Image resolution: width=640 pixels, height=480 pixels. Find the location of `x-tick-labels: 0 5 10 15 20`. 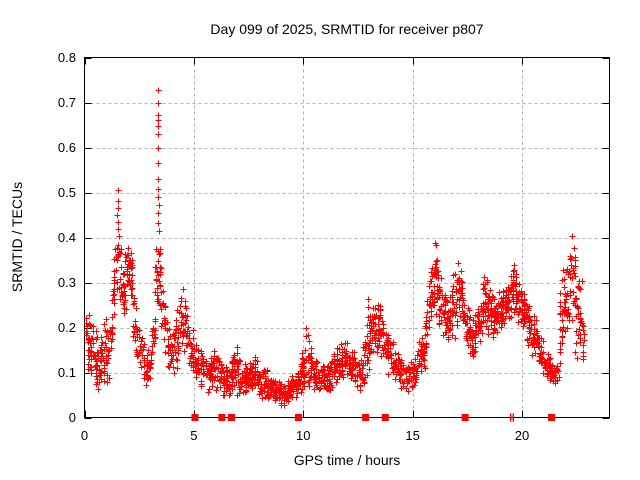

x-tick-labels: 0 5 10 15 20 is located at coordinates (305, 435).